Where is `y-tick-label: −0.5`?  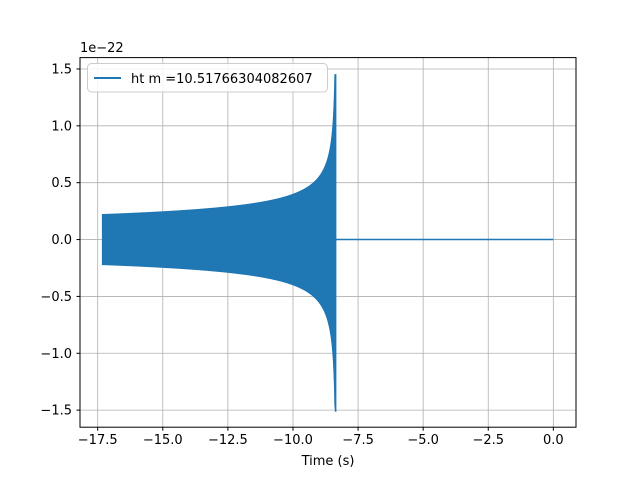 y-tick-label: −0.5 is located at coordinates (56, 297).